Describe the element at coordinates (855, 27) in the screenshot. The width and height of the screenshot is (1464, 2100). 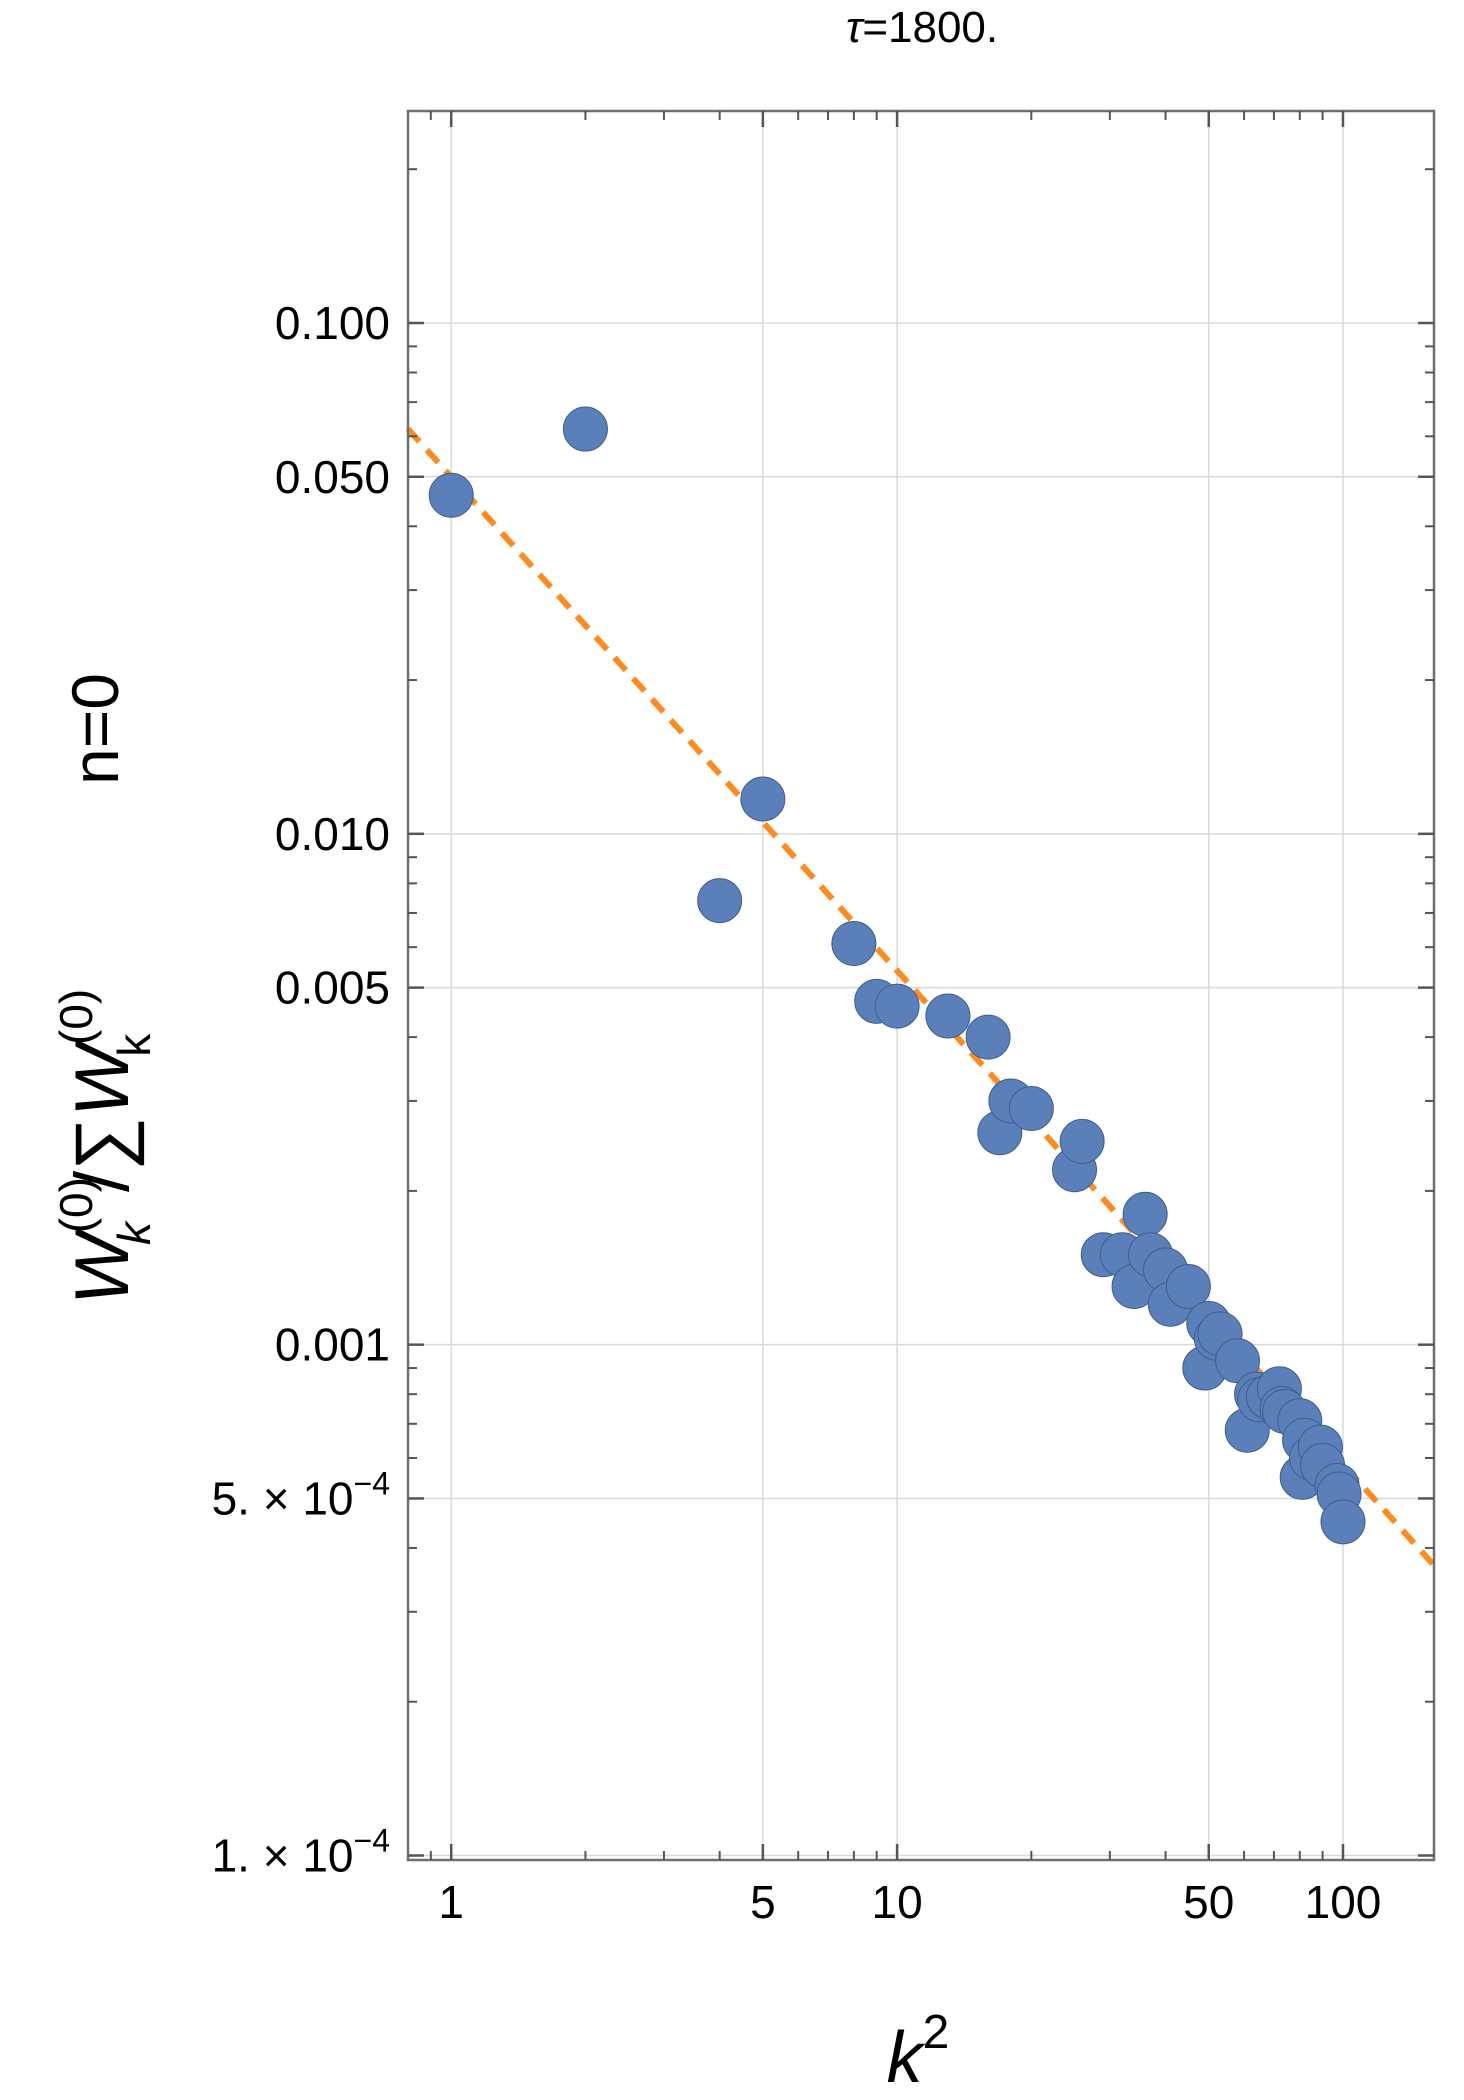
I see `title-symbol: τ` at that location.